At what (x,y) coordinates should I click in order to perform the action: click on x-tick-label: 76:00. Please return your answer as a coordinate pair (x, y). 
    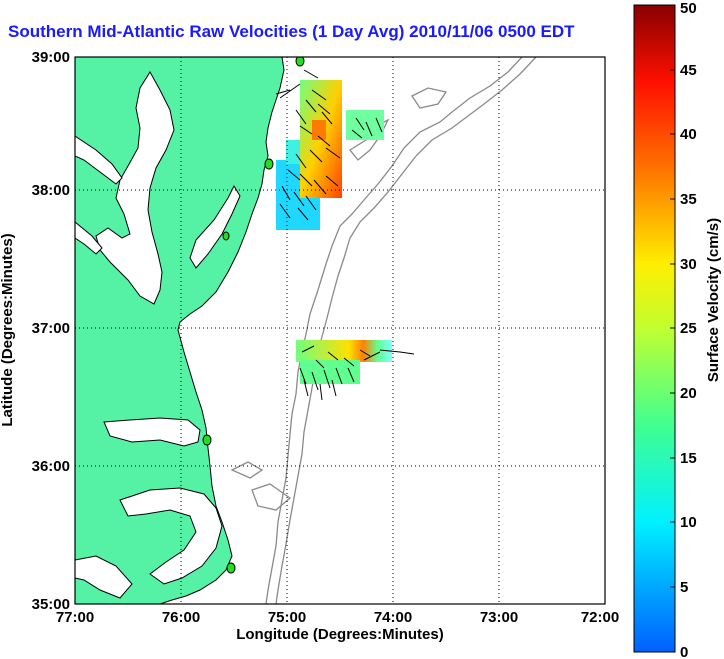
    Looking at the image, I should click on (181, 617).